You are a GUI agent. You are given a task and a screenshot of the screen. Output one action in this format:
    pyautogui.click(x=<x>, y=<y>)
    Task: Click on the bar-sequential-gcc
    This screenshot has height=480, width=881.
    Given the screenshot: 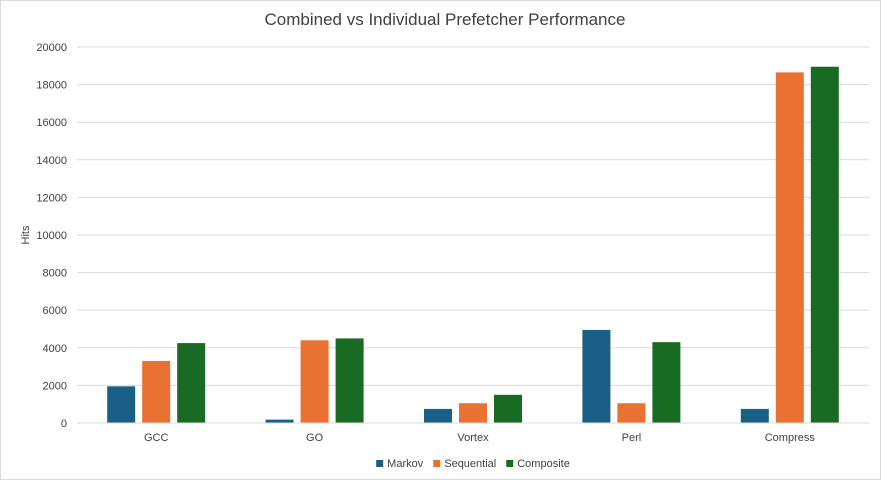 What is the action you would take?
    pyautogui.click(x=156, y=391)
    